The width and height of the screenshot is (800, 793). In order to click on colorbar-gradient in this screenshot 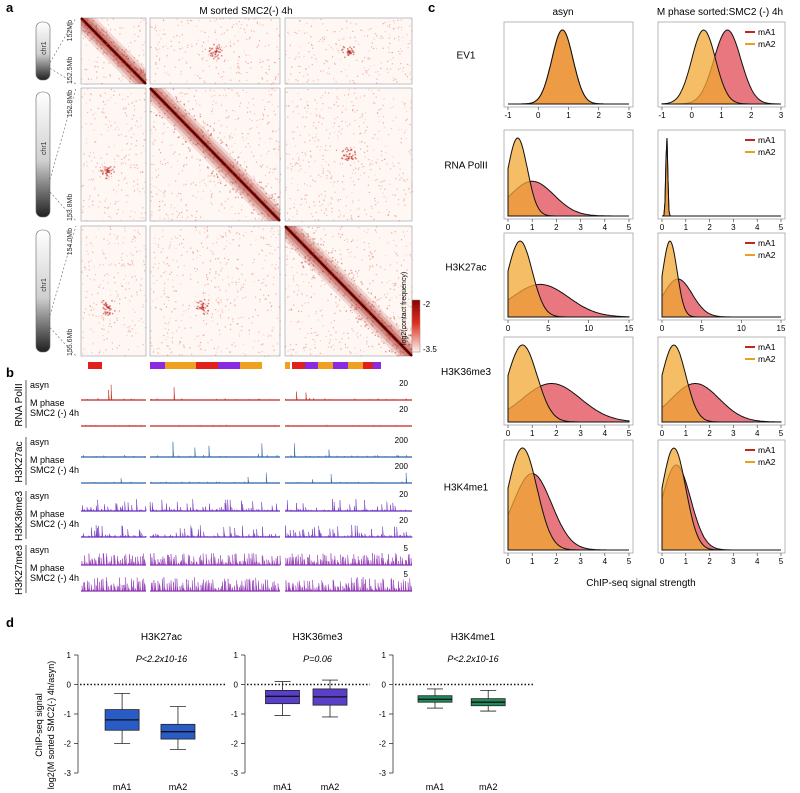, I will do `click(416, 326)`.